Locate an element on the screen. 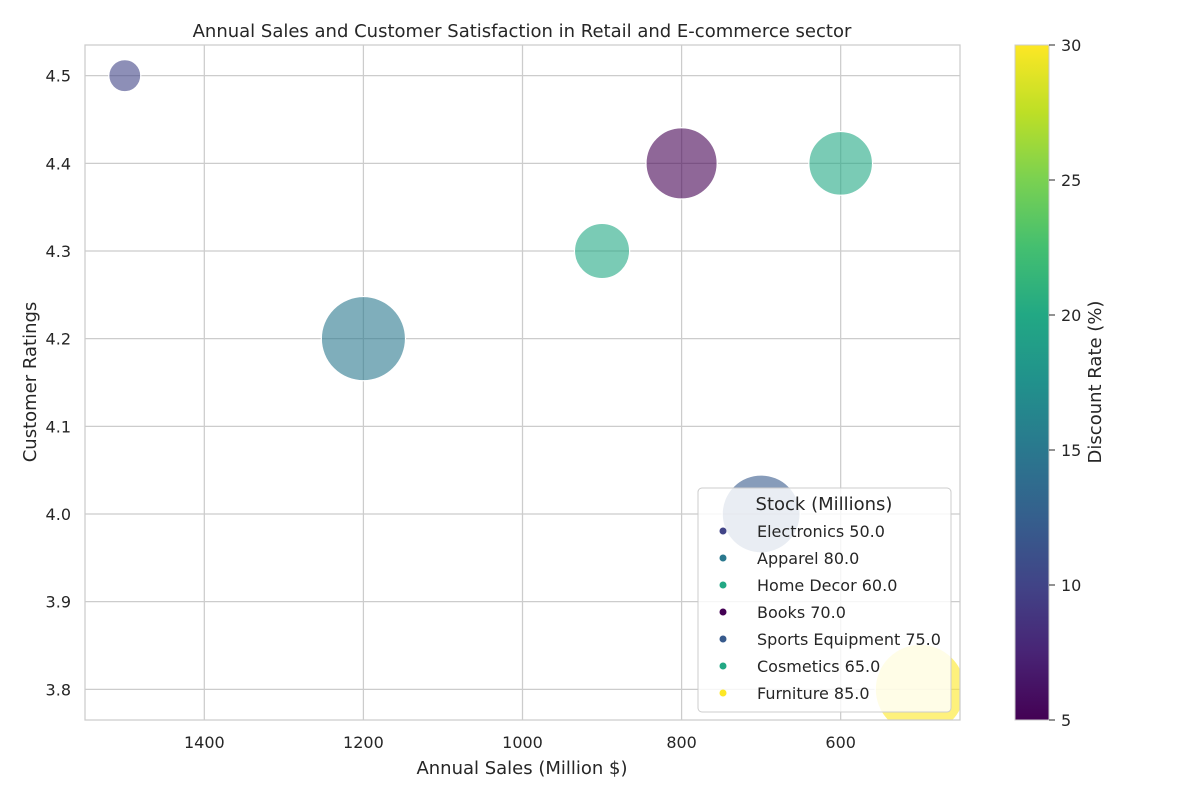  legend-box is located at coordinates (824, 600).